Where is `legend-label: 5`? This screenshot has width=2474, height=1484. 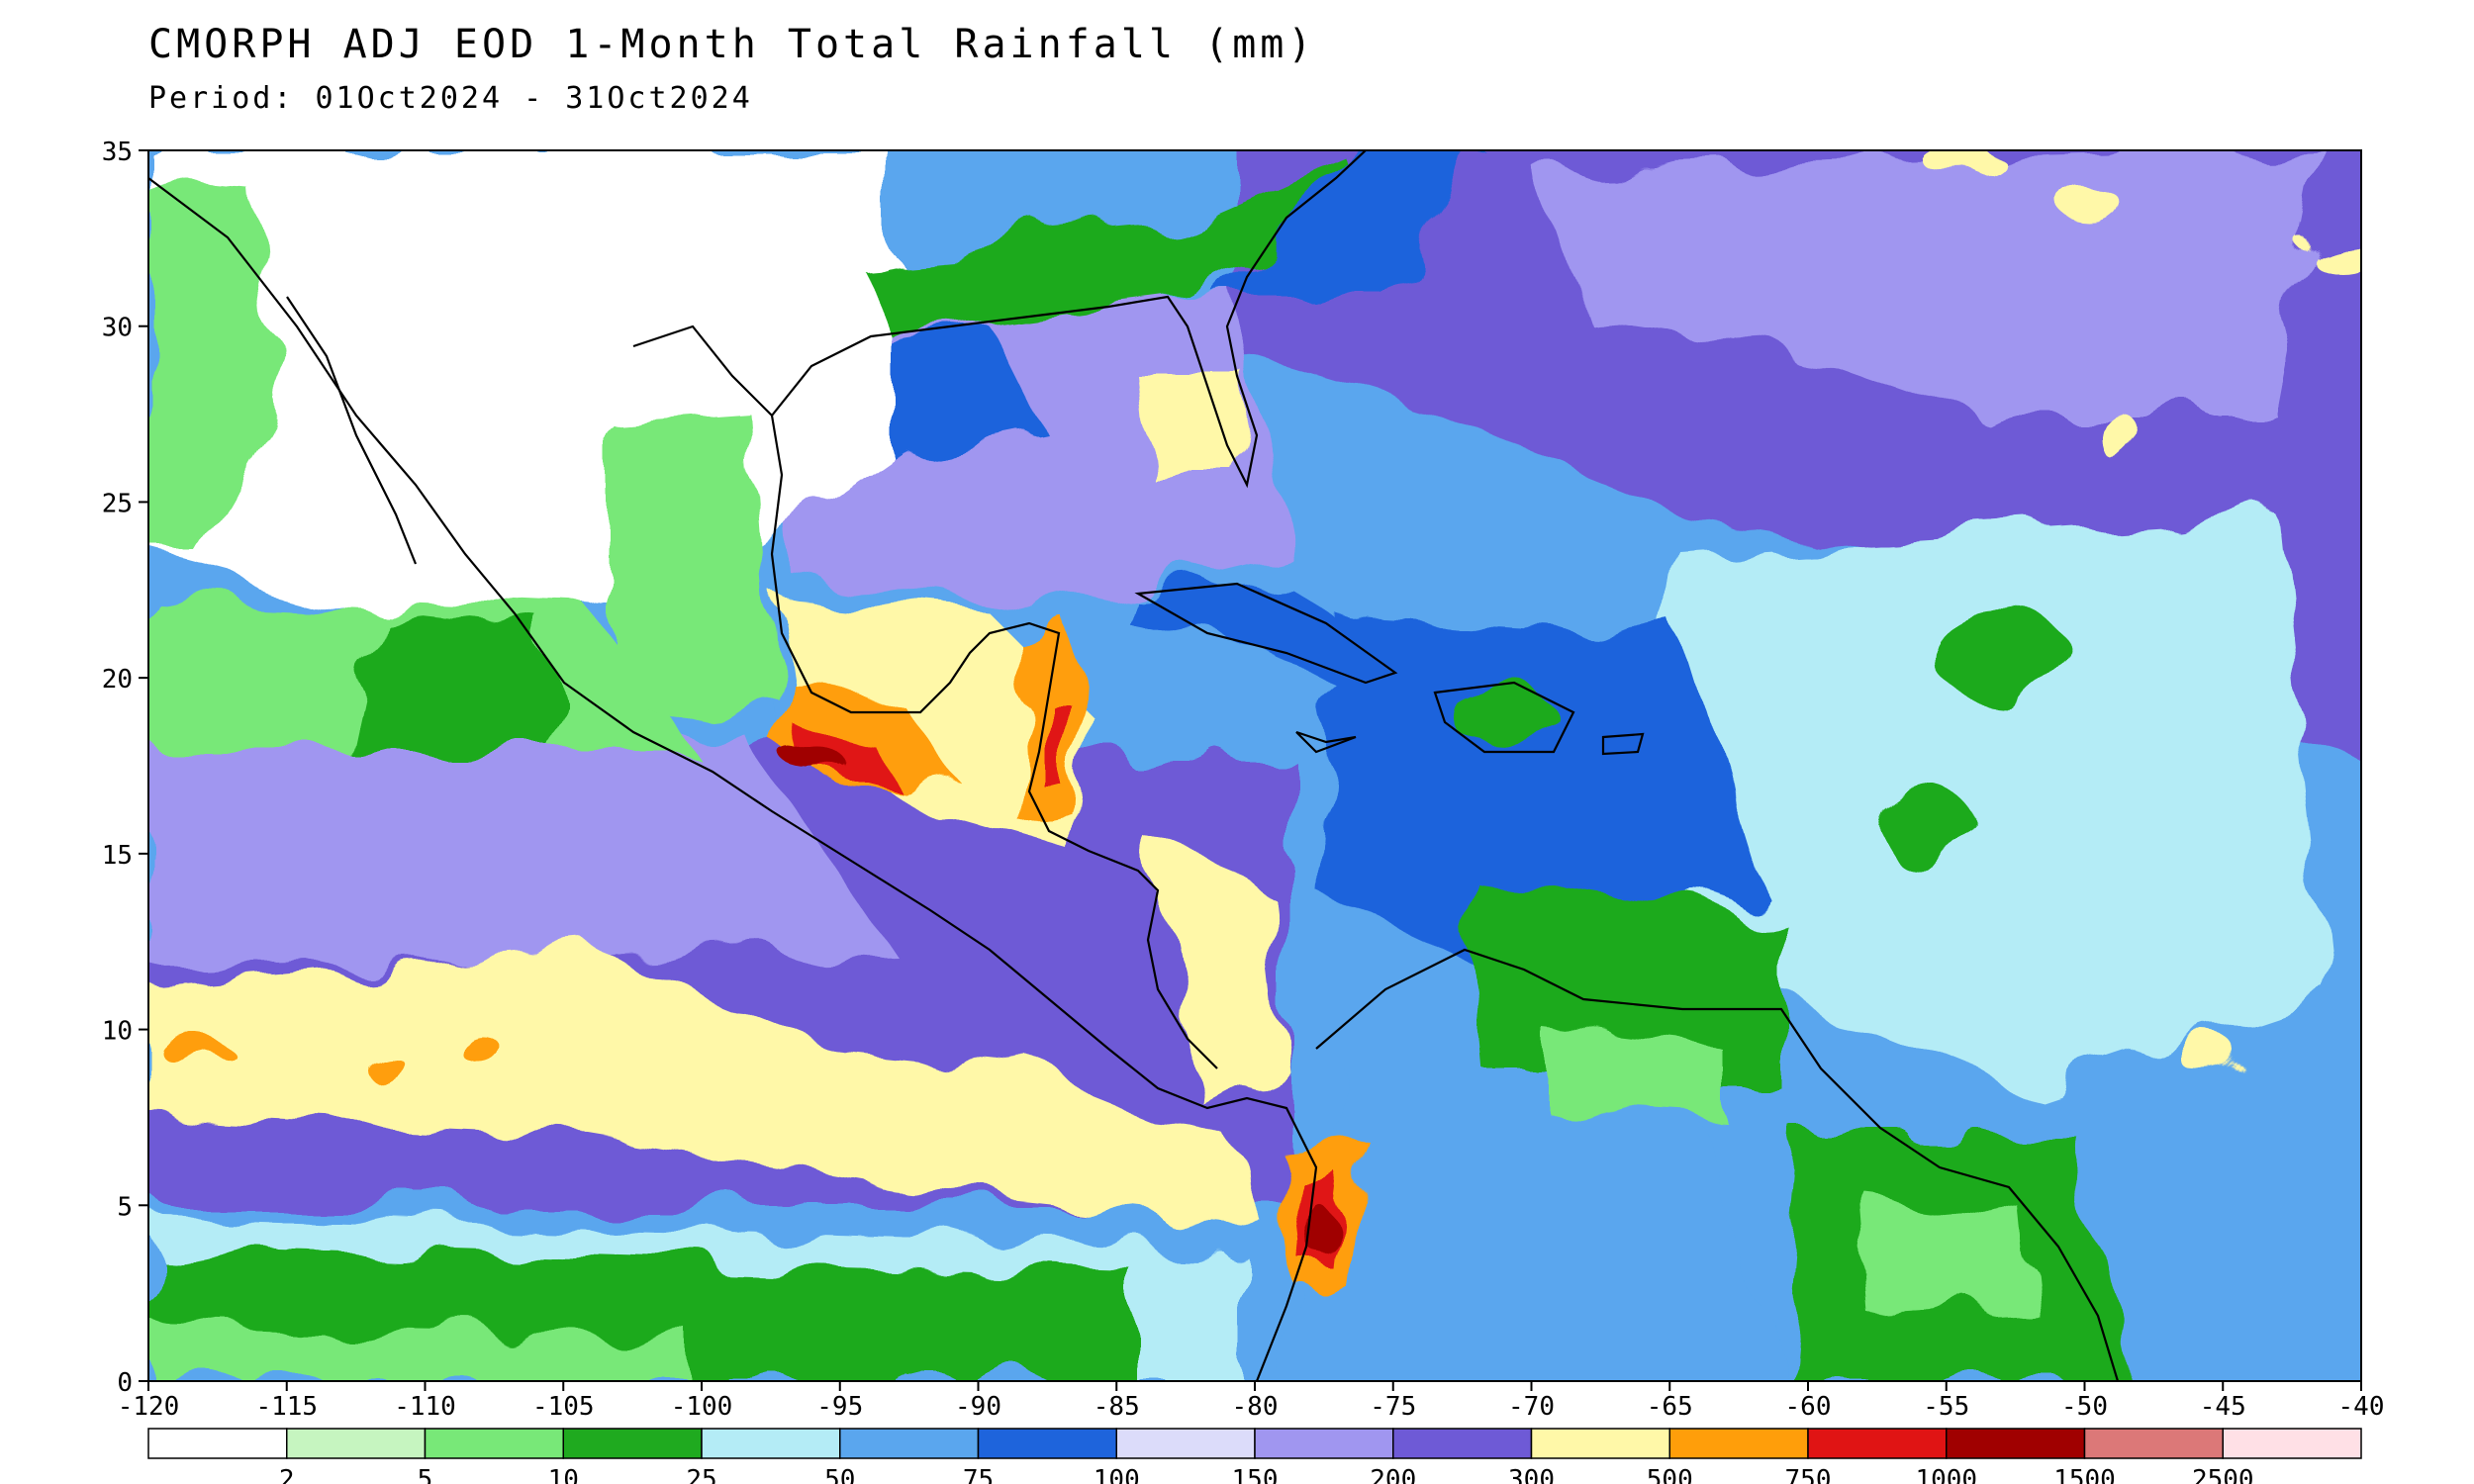
legend-label: 5 is located at coordinates (426, 1474).